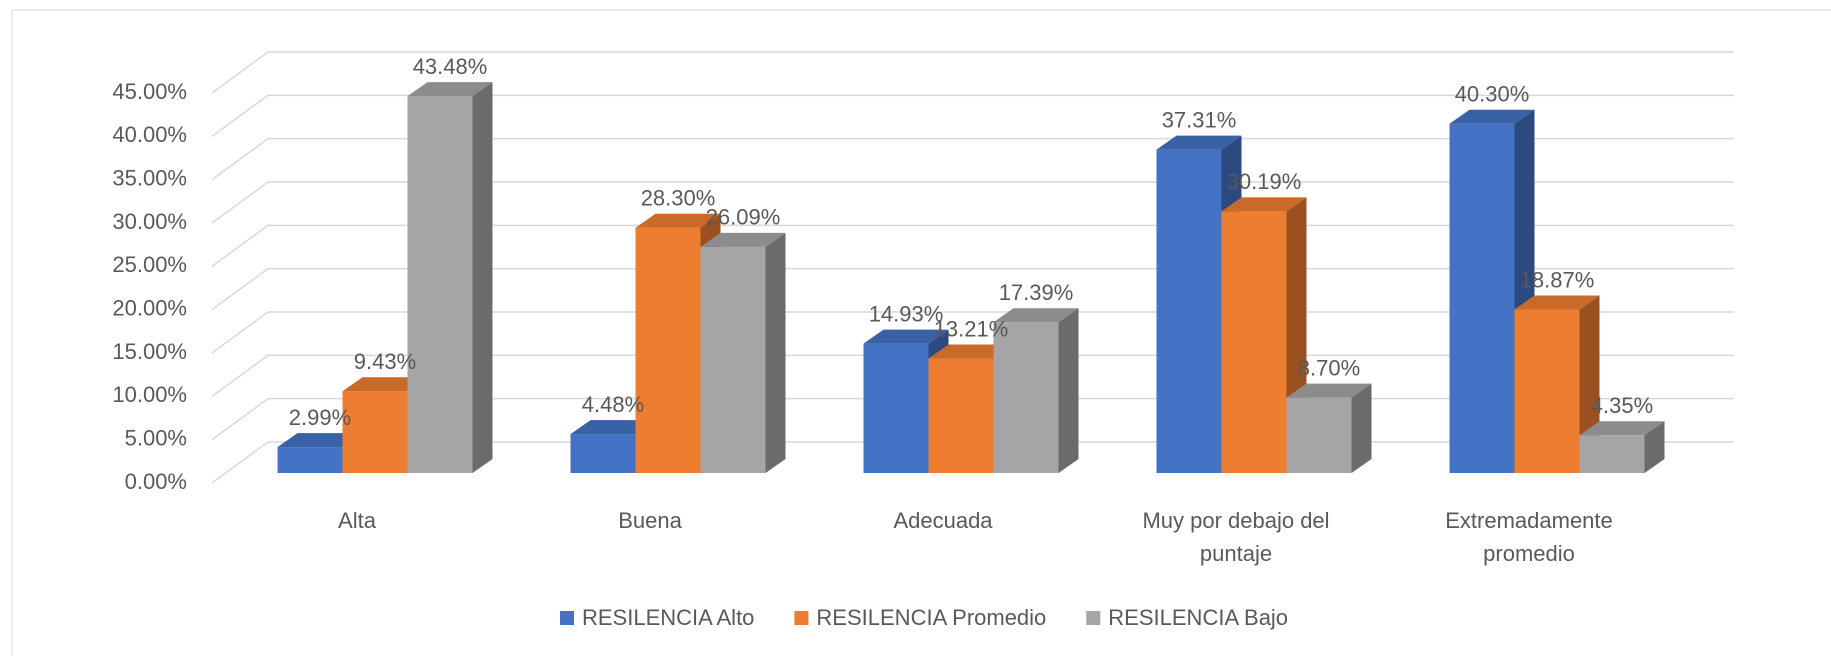 The image size is (1831, 656). I want to click on data-label: 30.19%, so click(1264, 181).